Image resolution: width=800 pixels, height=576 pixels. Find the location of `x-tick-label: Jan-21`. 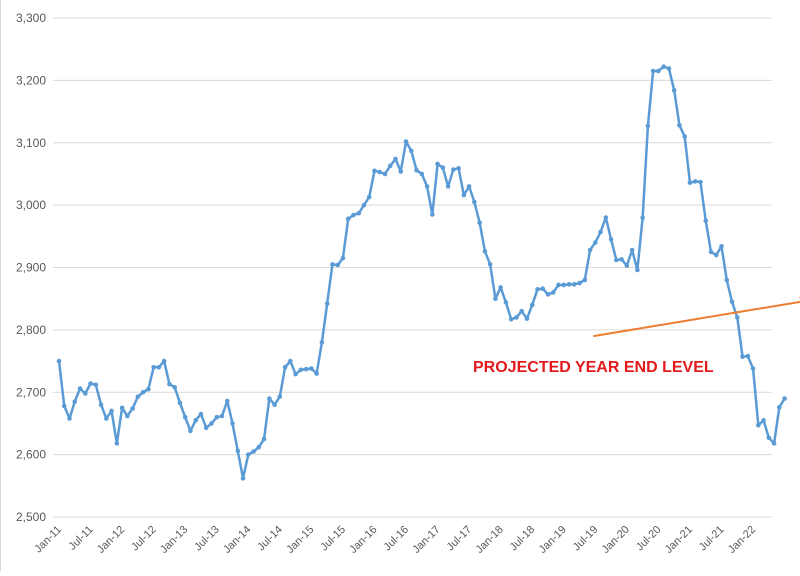

x-tick-label: Jan-21 is located at coordinates (679, 540).